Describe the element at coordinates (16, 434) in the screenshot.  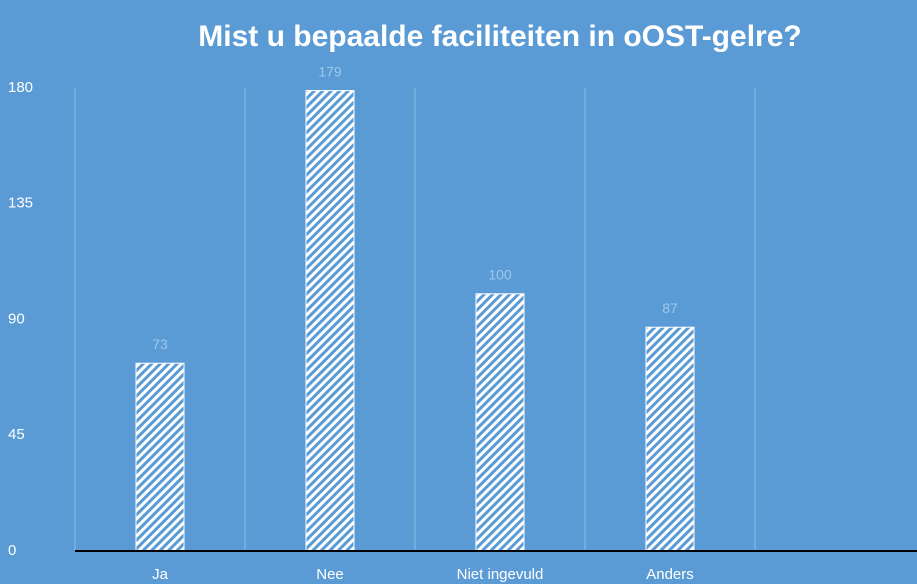
I see `y-tick-label: 45` at that location.